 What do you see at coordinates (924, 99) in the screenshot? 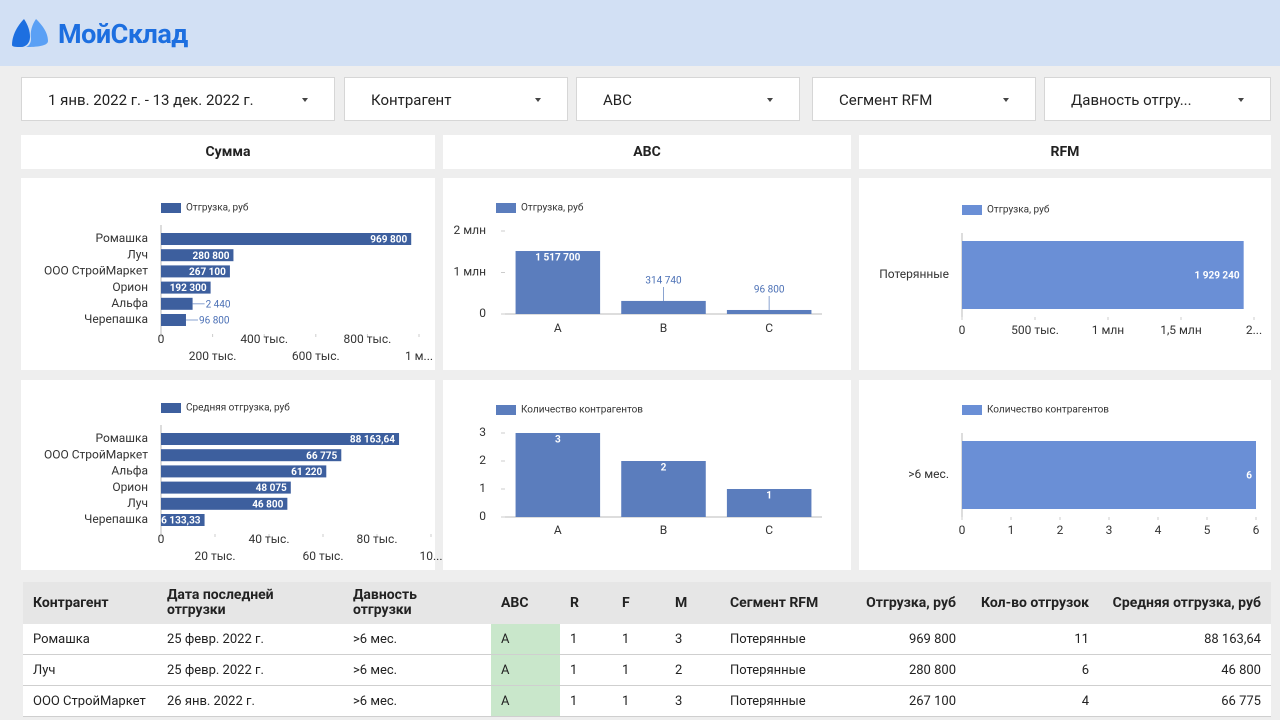
I see `filter-dropdown: Сегмент RFM` at bounding box center [924, 99].